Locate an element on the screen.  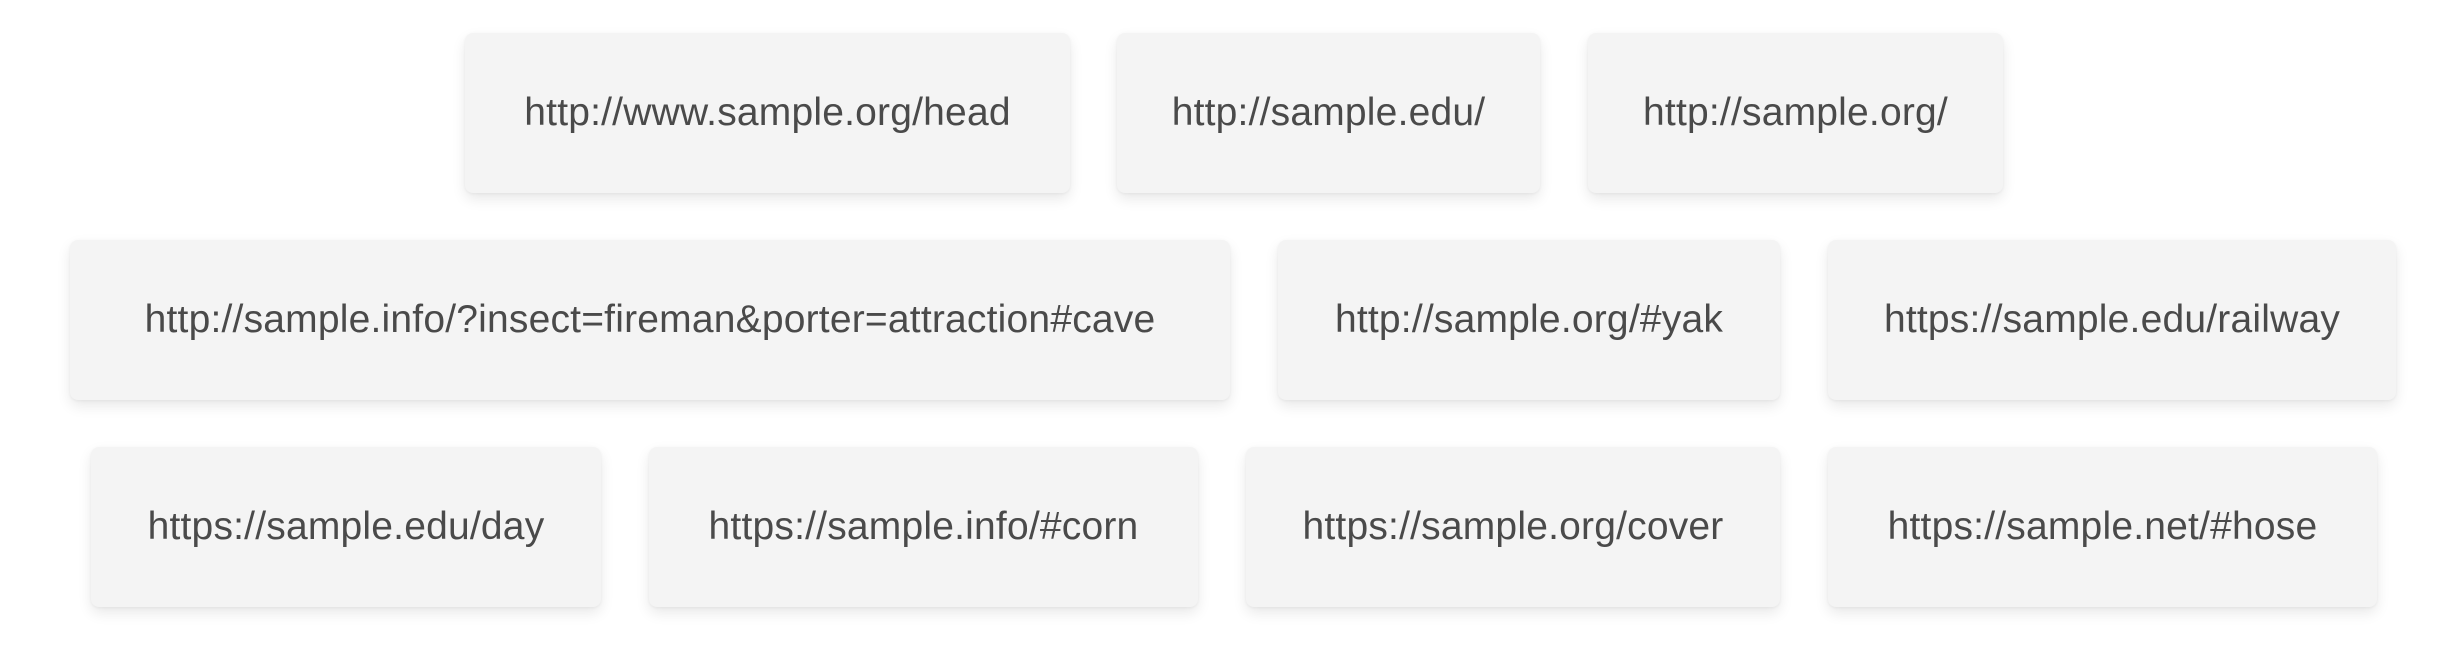
link-chip: http://sample.edu/ is located at coordinates (1328, 113).